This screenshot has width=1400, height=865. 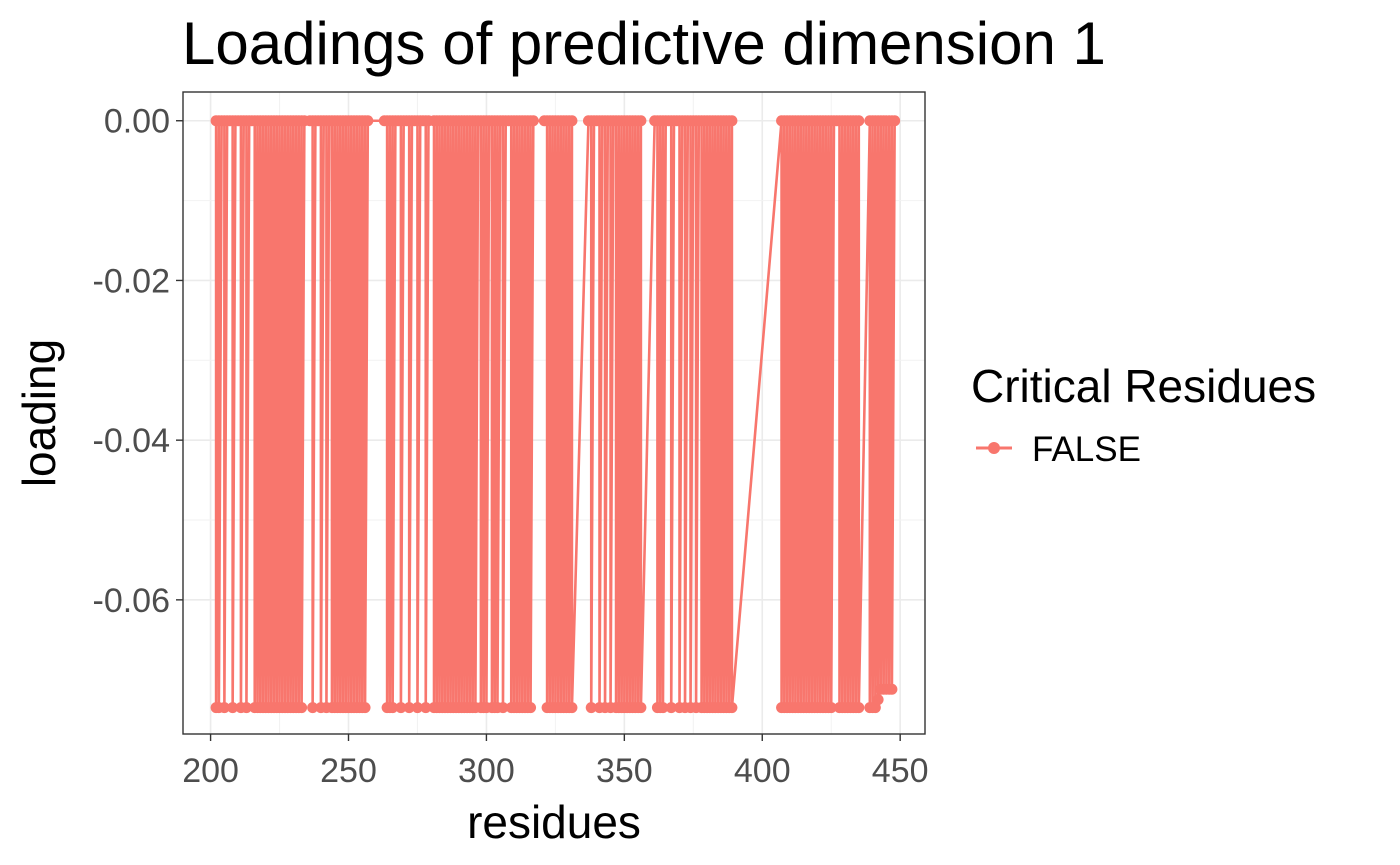 I want to click on legend-title: Critical Residues, so click(x=1143, y=386).